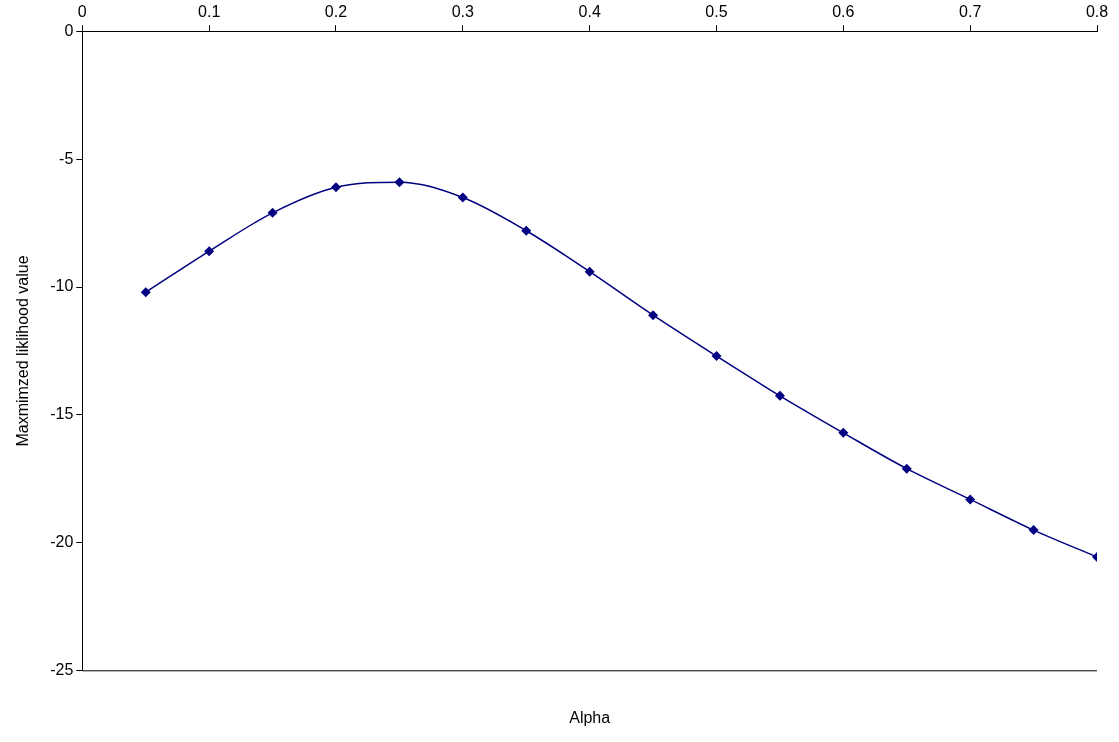 Image resolution: width=1119 pixels, height=742 pixels. Describe the element at coordinates (1097, 12) in the screenshot. I see `x-tick-label: 0.8` at that location.